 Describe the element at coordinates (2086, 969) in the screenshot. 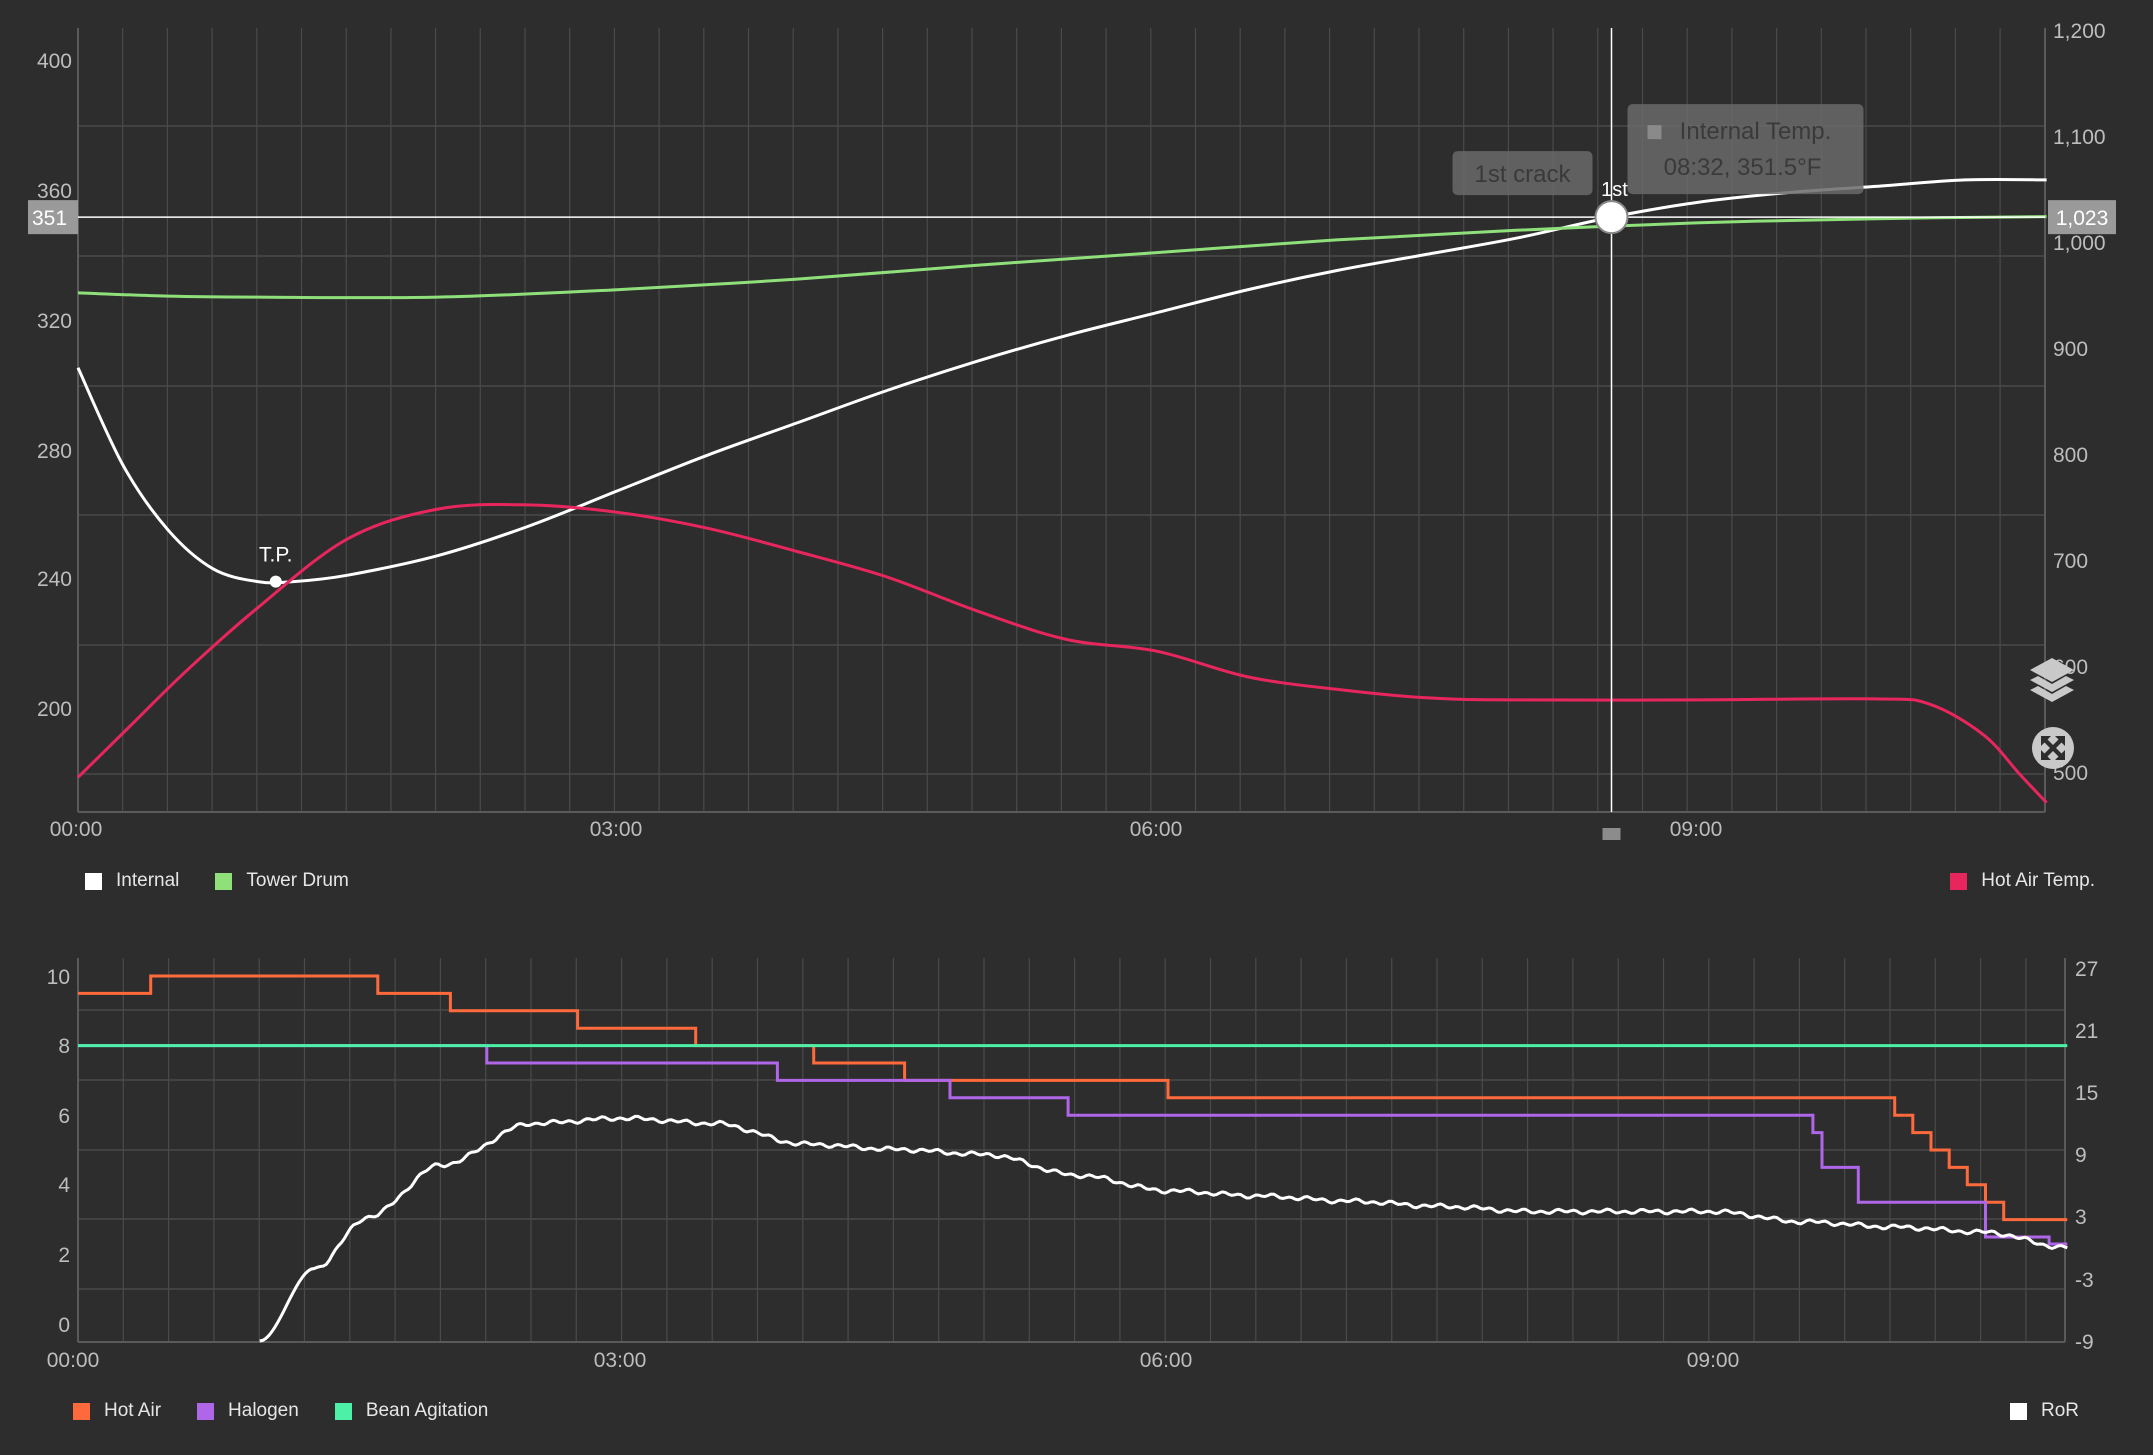

I see `tick-label: 27` at that location.